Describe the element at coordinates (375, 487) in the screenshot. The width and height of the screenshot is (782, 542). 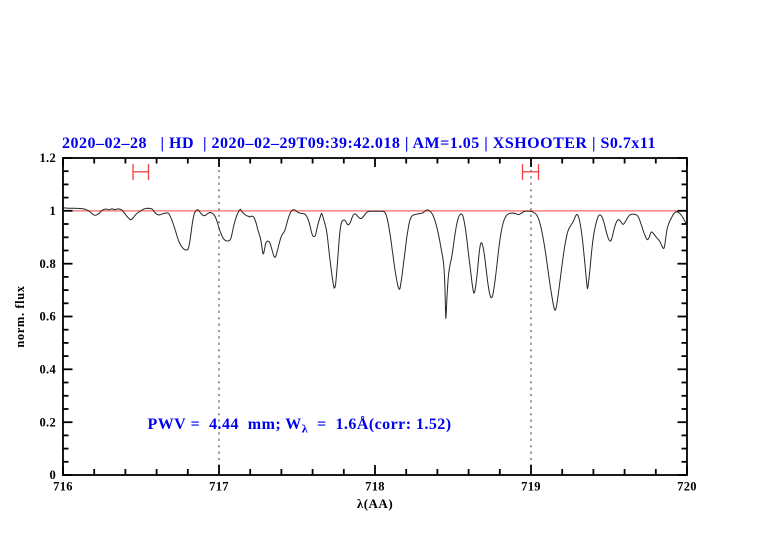
I see `svg-text: 718` at that location.